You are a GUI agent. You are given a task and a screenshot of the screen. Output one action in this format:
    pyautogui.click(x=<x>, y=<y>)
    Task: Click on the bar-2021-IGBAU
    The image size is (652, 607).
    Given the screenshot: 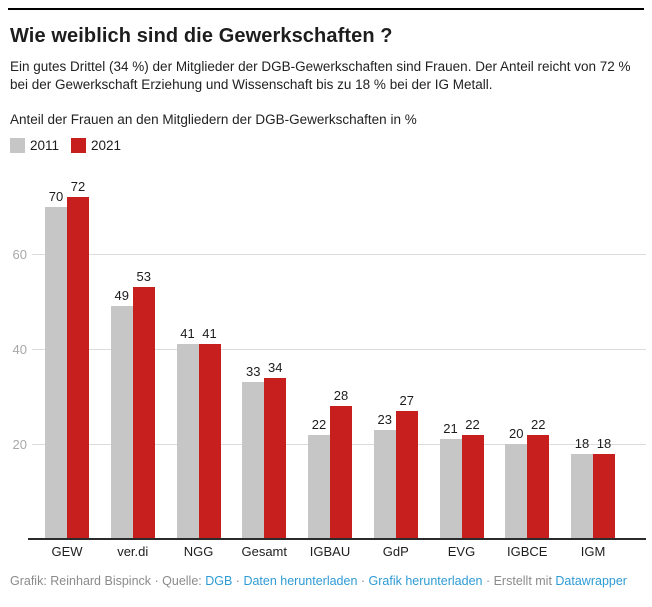 What is the action you would take?
    pyautogui.click(x=341, y=472)
    